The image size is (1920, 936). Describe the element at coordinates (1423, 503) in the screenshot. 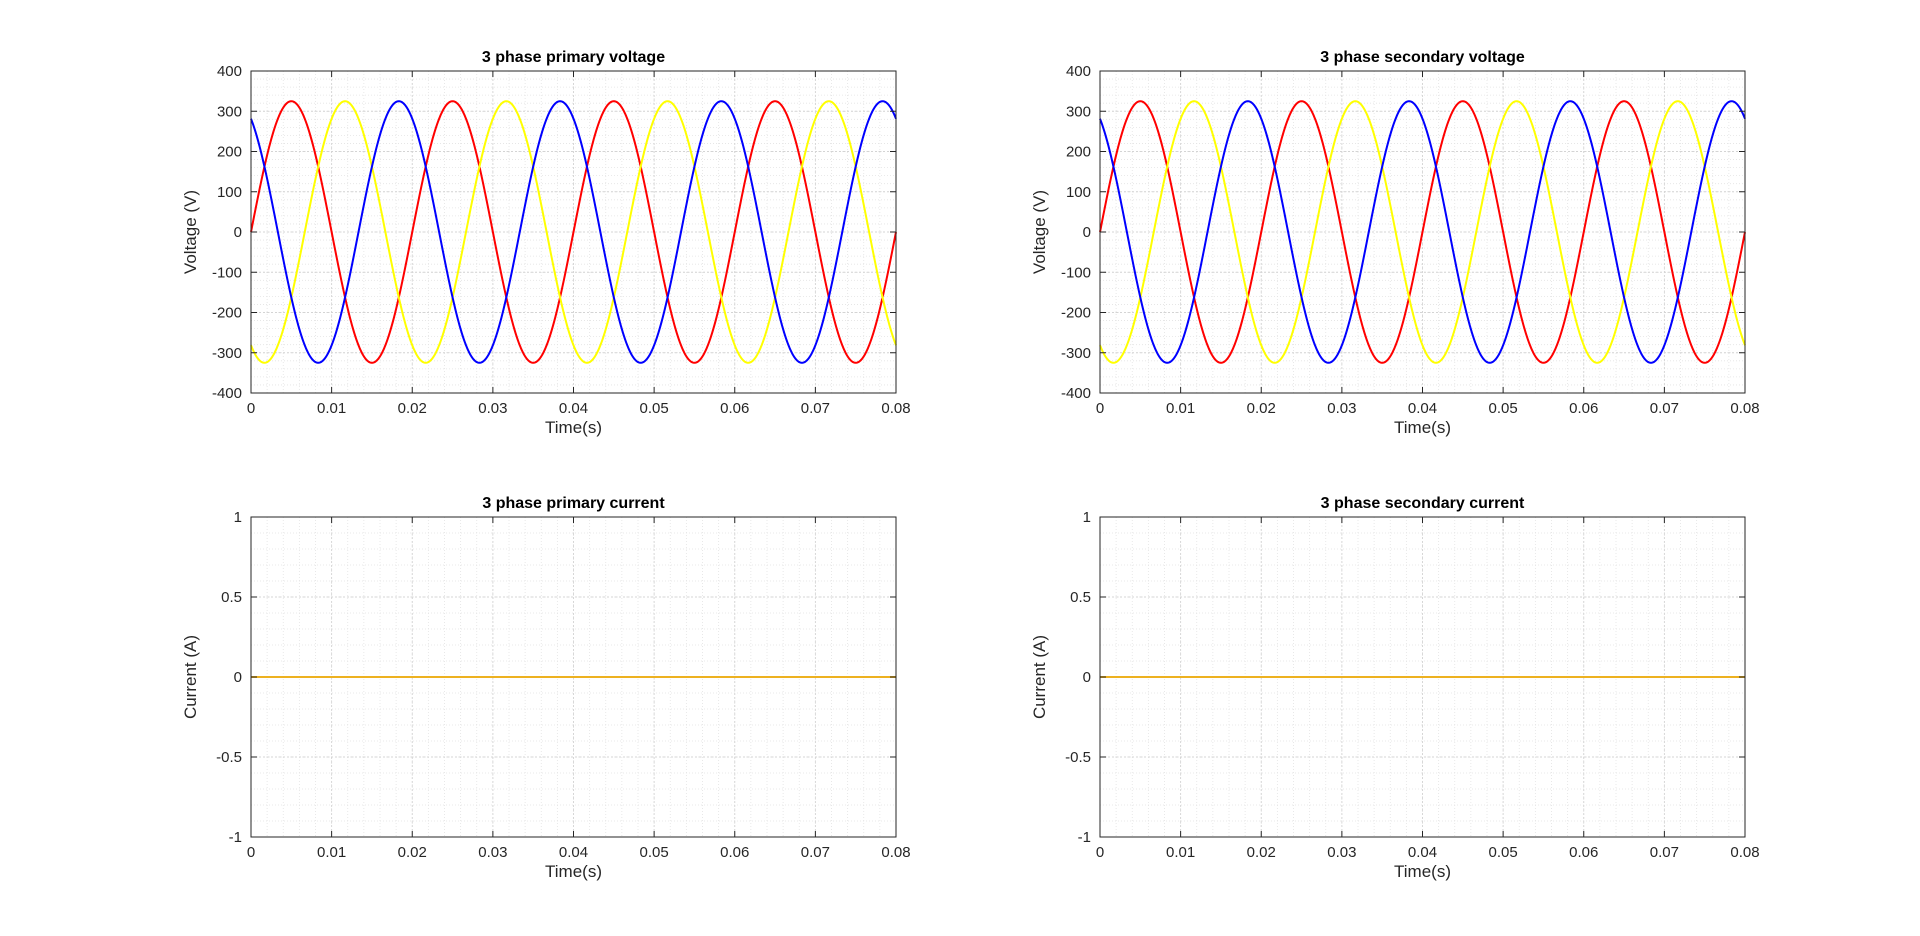

I see `chart-title: 3 phase secondary current` at that location.